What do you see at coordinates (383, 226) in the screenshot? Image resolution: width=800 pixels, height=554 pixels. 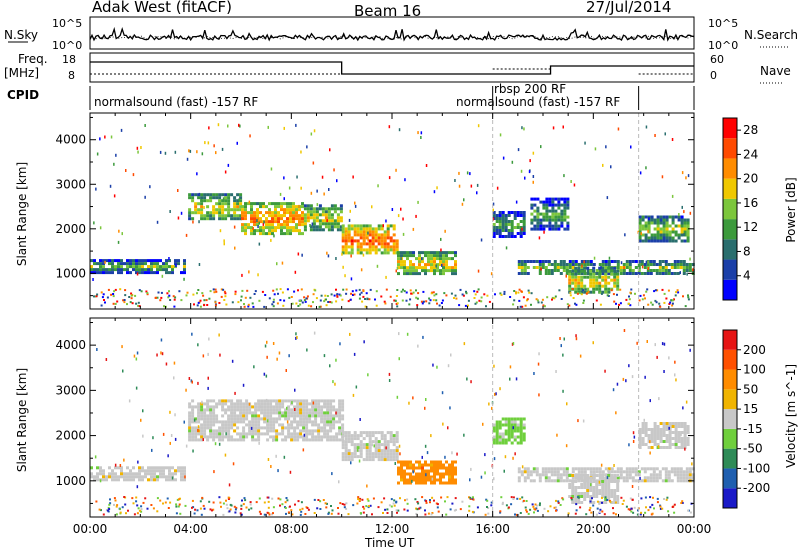 I see `power-scatter-cell` at bounding box center [383, 226].